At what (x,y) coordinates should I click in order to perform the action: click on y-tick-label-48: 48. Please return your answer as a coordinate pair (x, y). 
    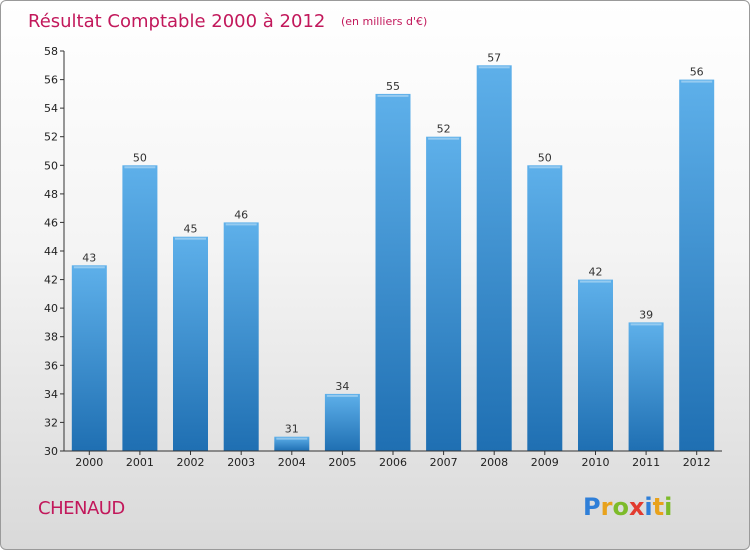
    Looking at the image, I should click on (51, 194).